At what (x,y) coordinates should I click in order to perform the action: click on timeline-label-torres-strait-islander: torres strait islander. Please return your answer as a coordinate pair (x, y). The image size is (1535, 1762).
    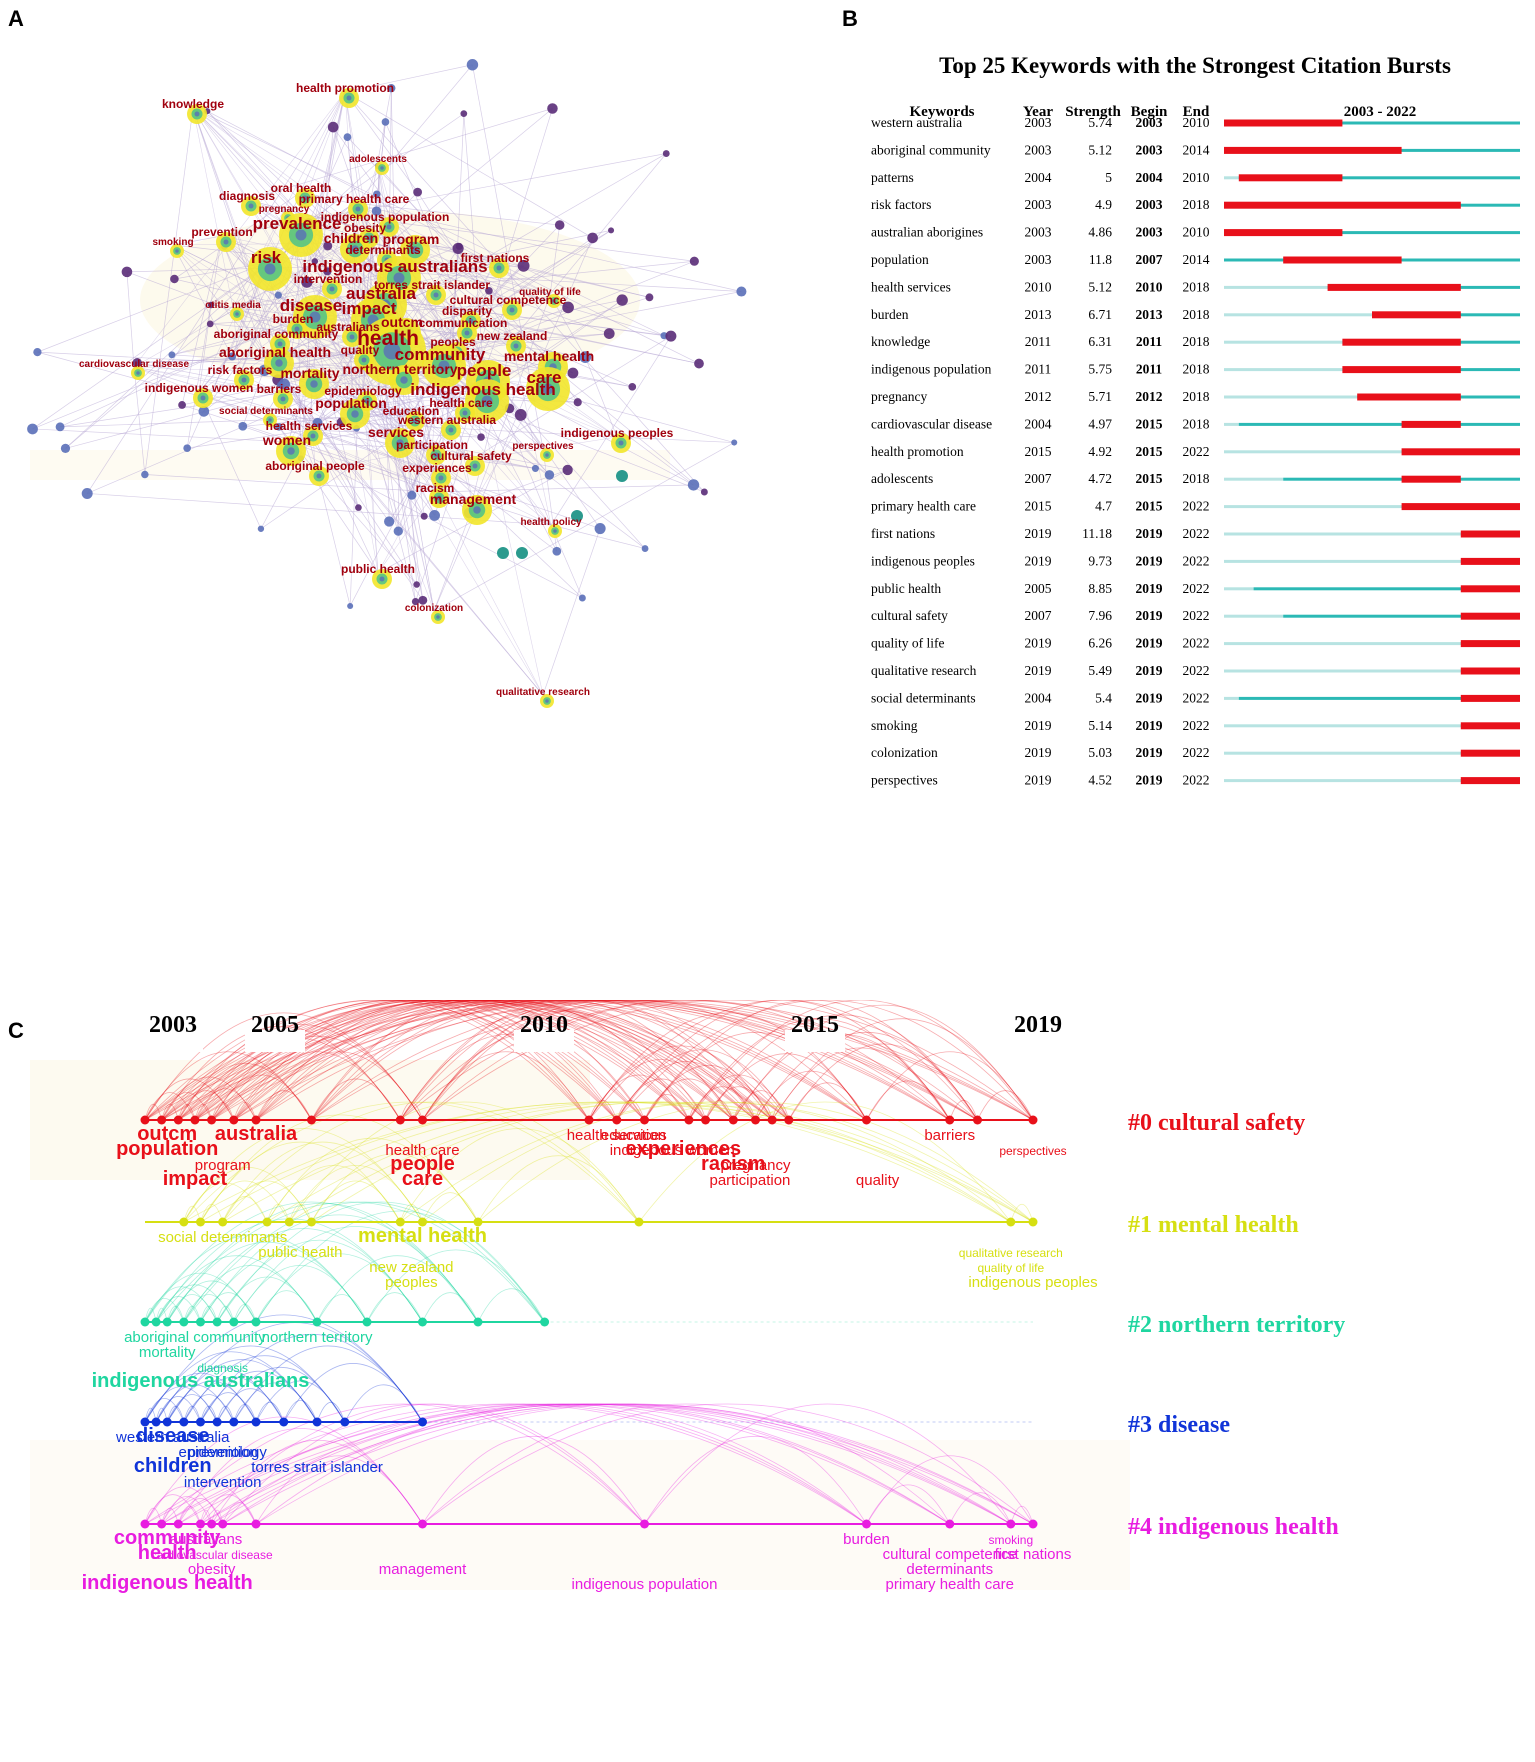
    Looking at the image, I should click on (317, 1467).